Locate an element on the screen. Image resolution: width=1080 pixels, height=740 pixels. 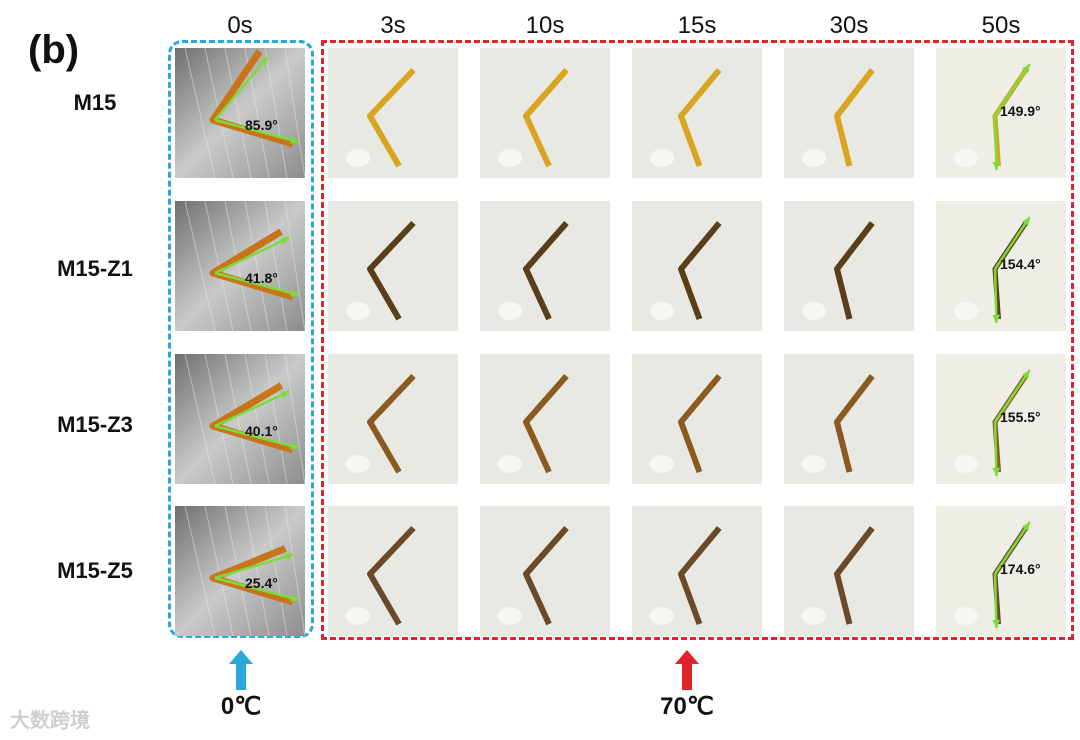
photo-m15-30s is located at coordinates (849, 113).